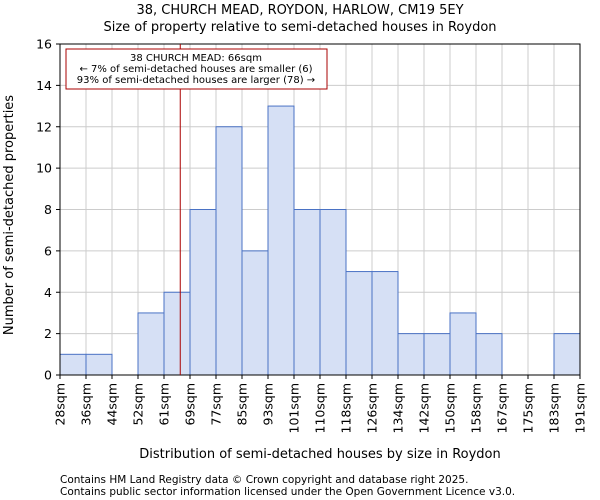 This screenshot has width=600, height=500. Describe the element at coordinates (203, 292) in the screenshot. I see `bar-69sqm` at that location.